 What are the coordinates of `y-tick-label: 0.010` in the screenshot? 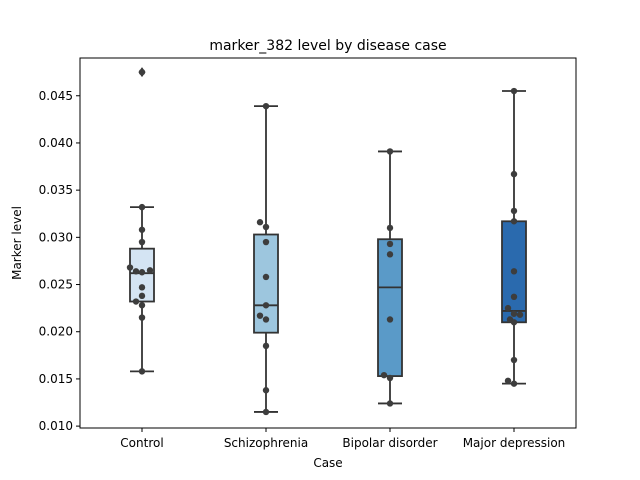 It's located at (56, 426).